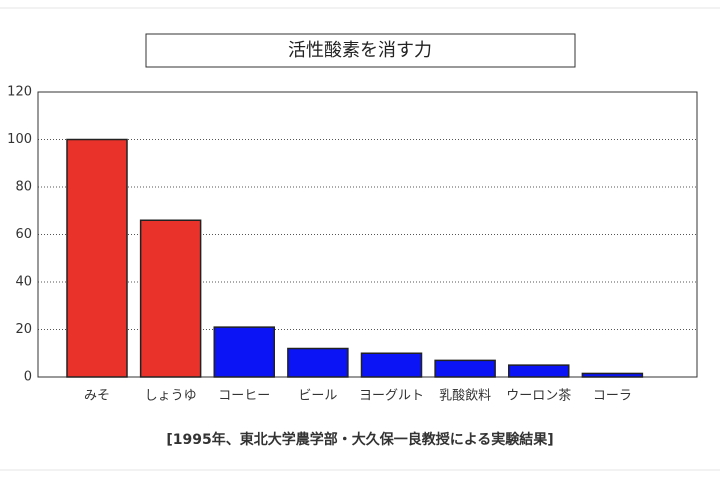  Describe the element at coordinates (28, 377) in the screenshot. I see `y-tick-label: 0` at that location.